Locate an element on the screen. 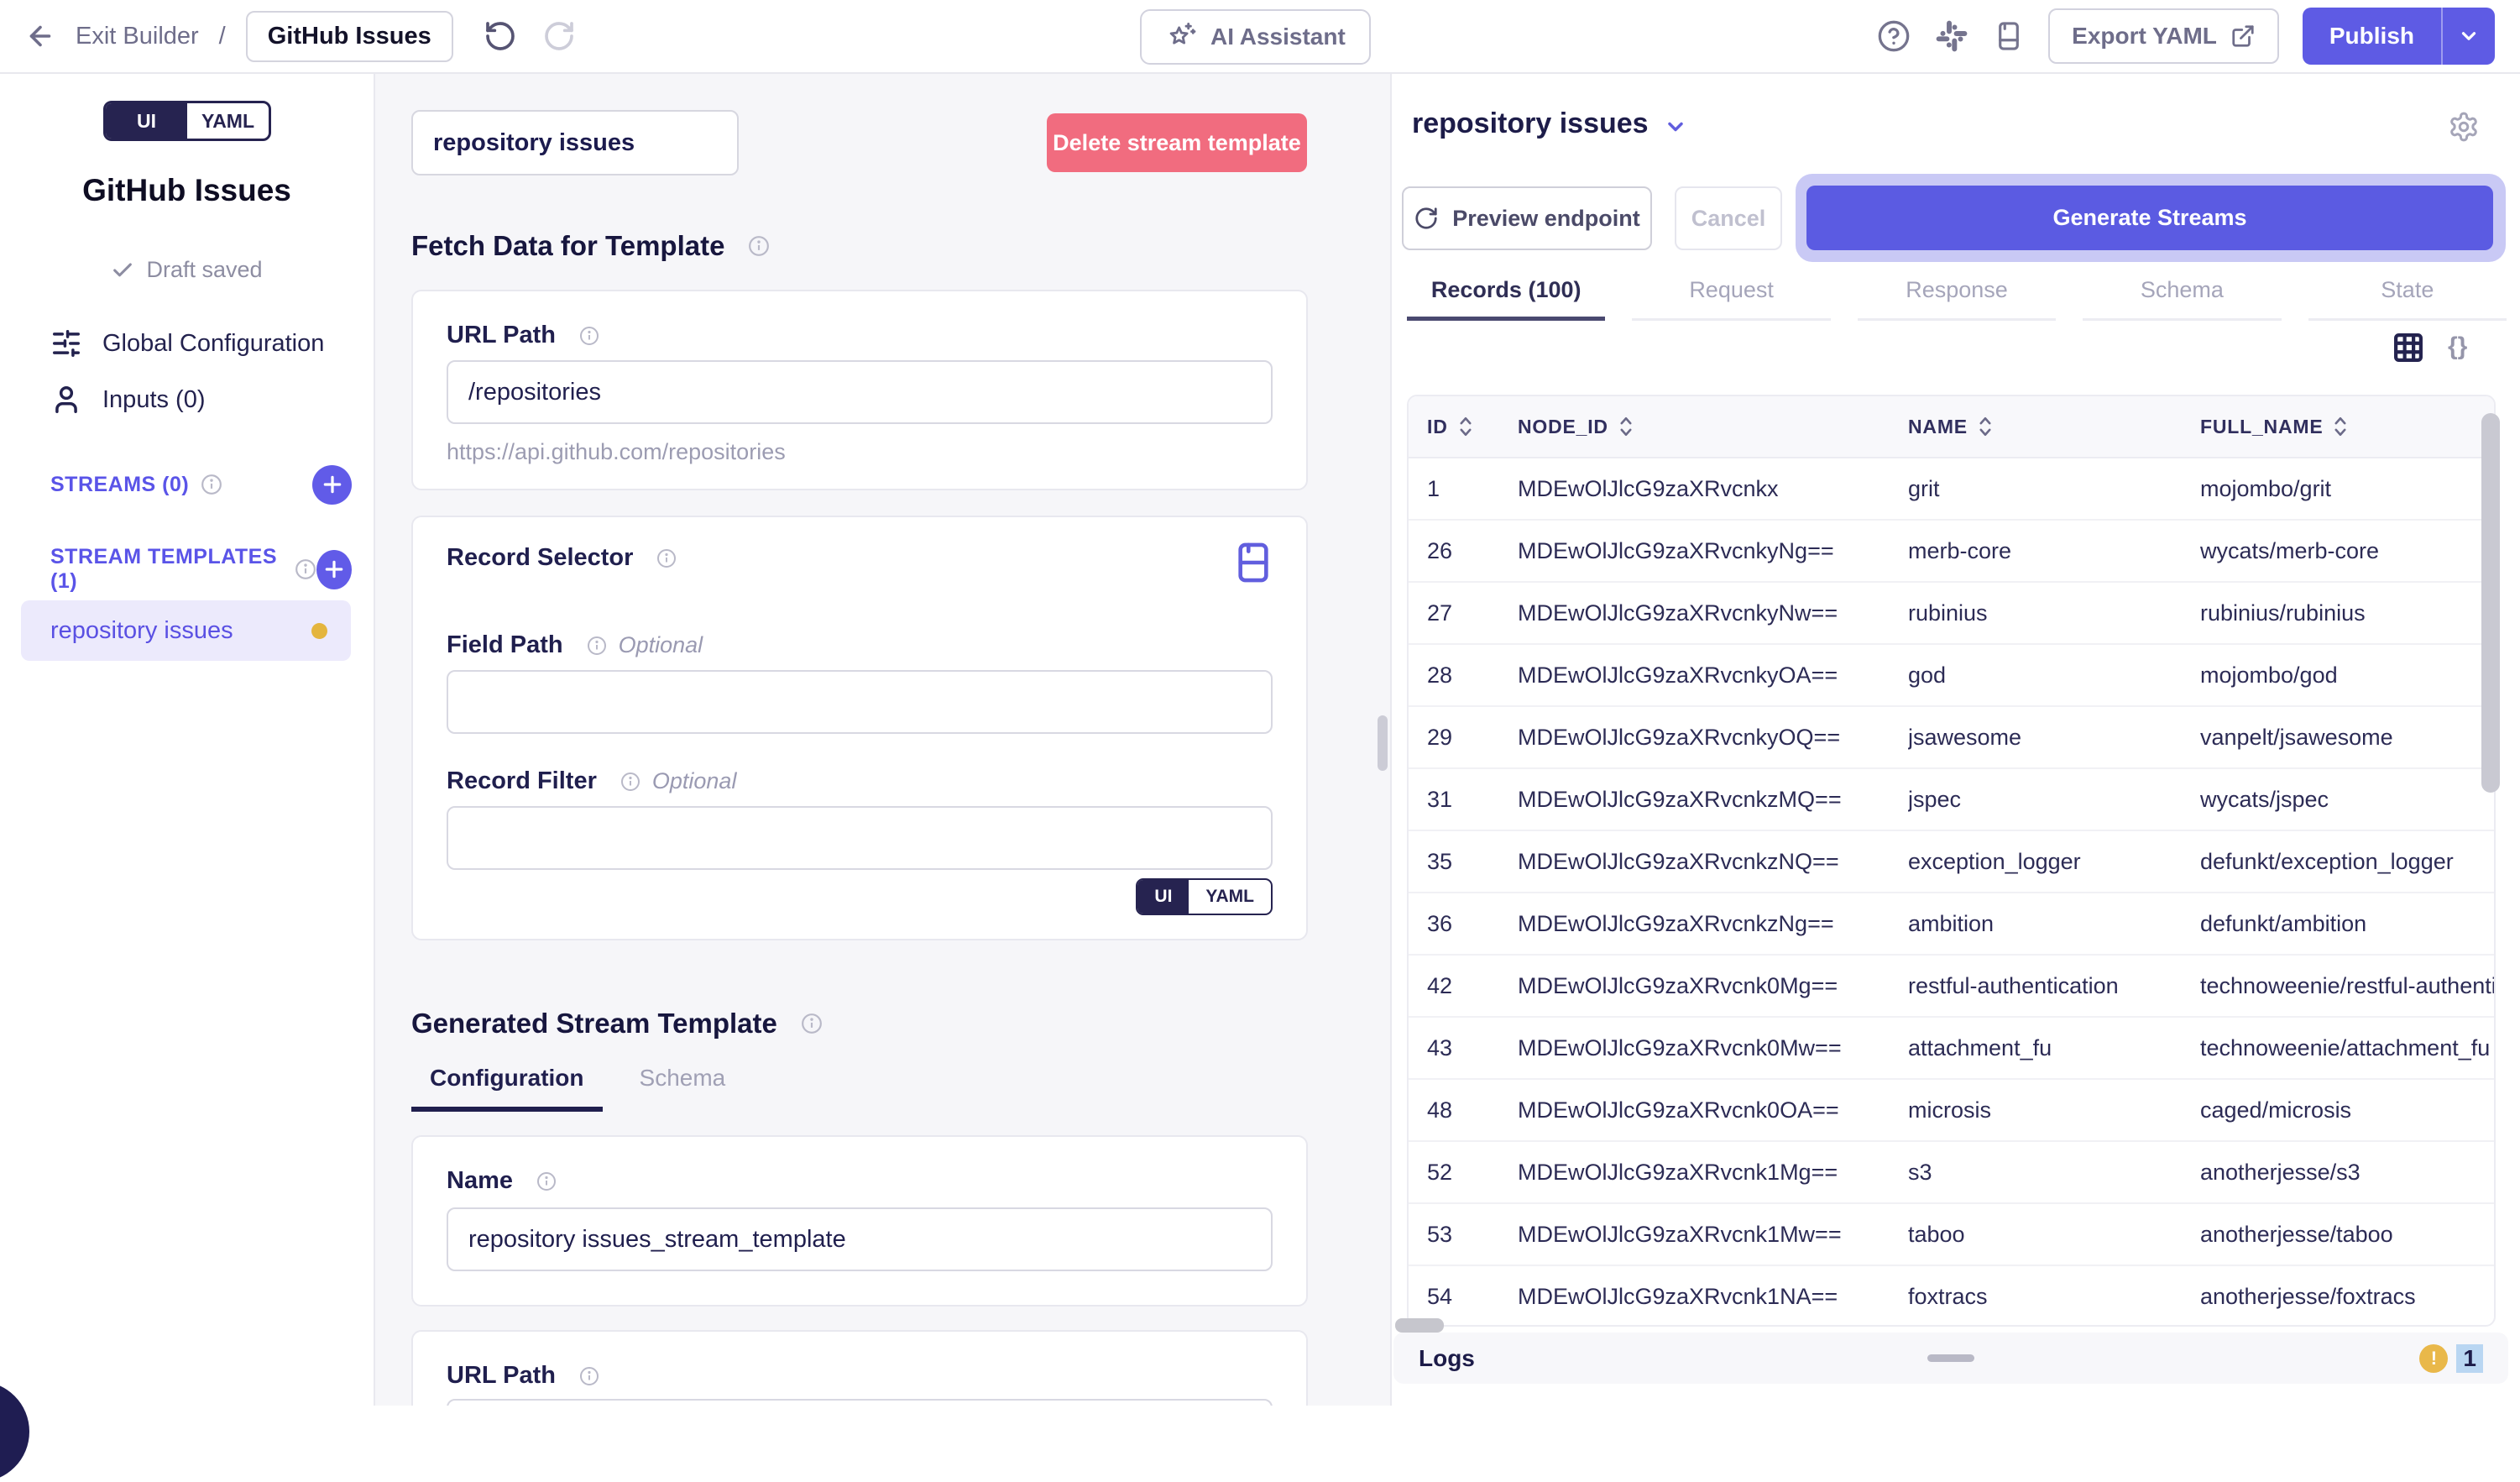 Image resolution: width=2520 pixels, height=1482 pixels. cell-id: 28 is located at coordinates (1440, 675).